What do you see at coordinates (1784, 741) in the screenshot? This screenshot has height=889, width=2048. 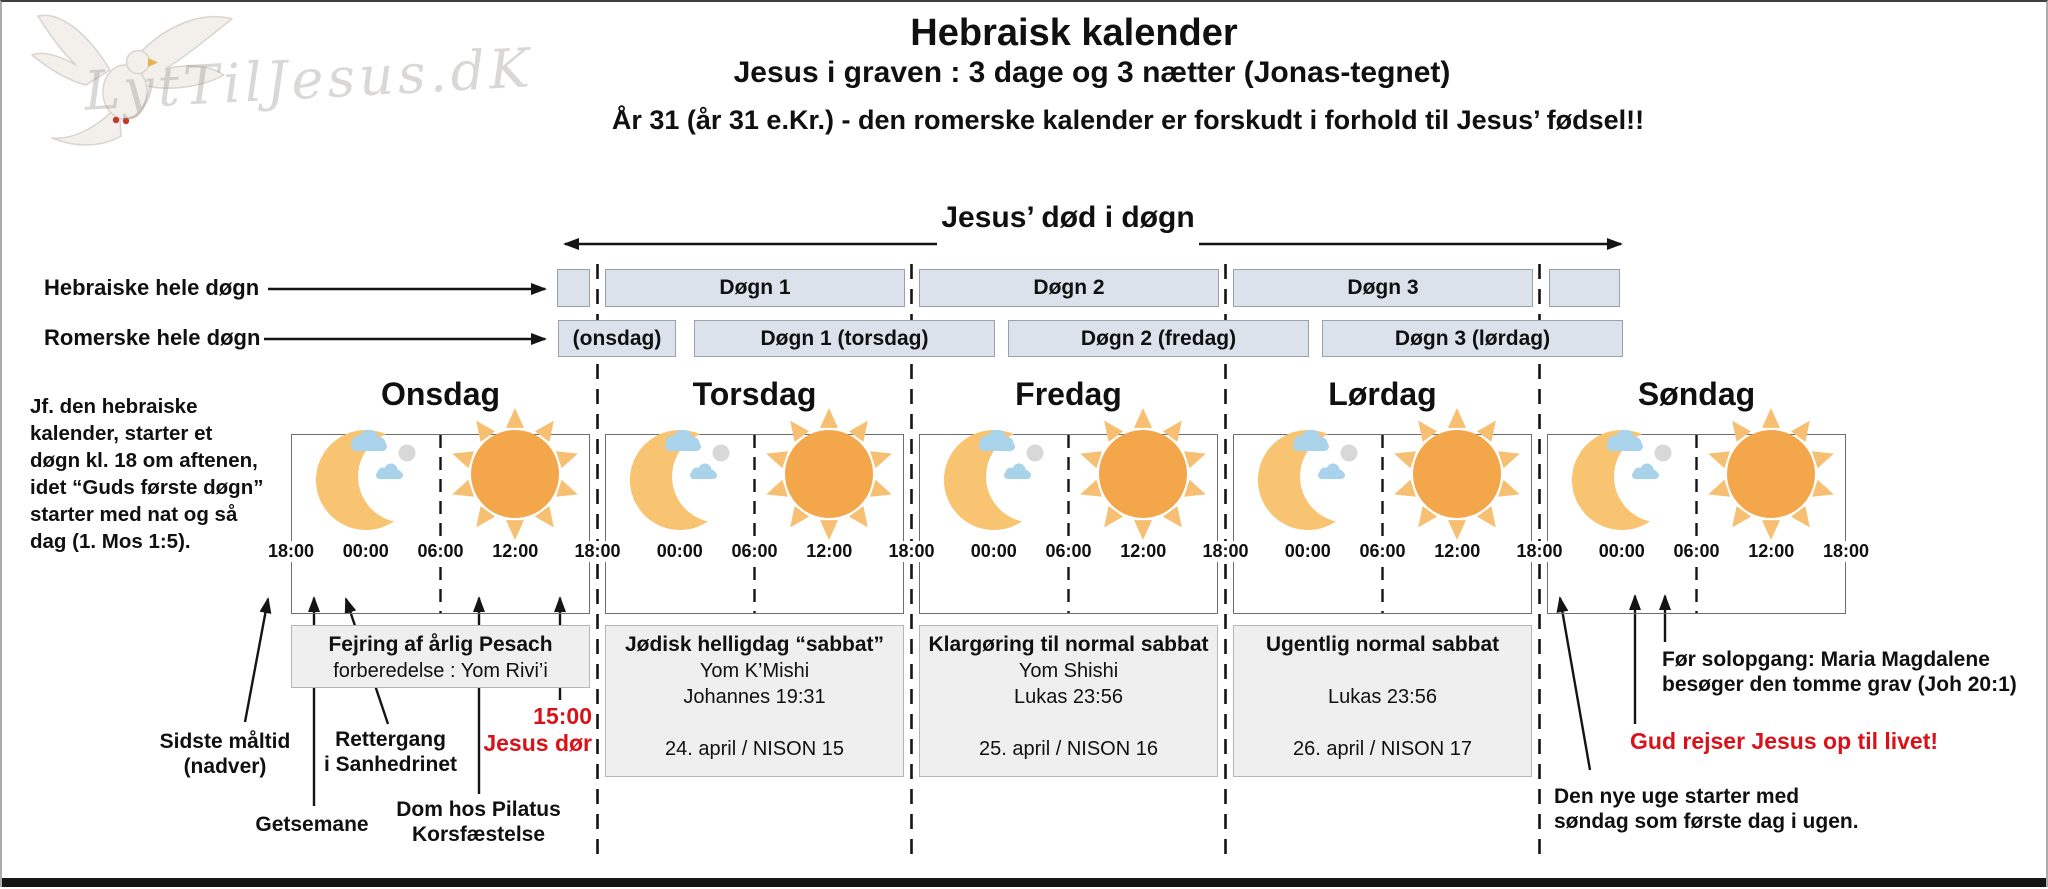 I see `resurrection-label: Gud rejser Jesus op til livet!` at bounding box center [1784, 741].